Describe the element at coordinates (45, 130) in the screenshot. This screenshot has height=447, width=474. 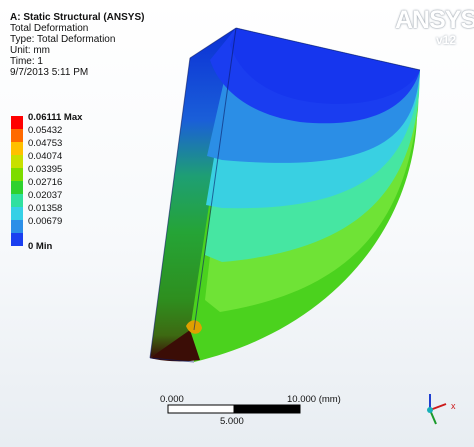
I see `legend-value-1: 0.05432` at that location.